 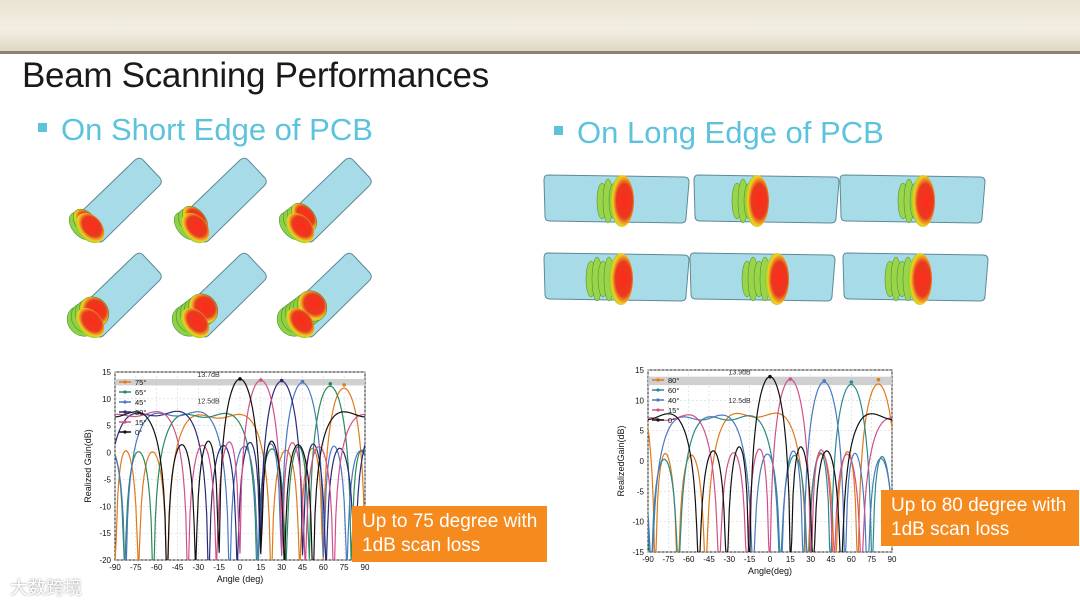 What do you see at coordinates (621, 460) in the screenshot?
I see `y-axis-label: RealizedGain(dB)` at bounding box center [621, 460].